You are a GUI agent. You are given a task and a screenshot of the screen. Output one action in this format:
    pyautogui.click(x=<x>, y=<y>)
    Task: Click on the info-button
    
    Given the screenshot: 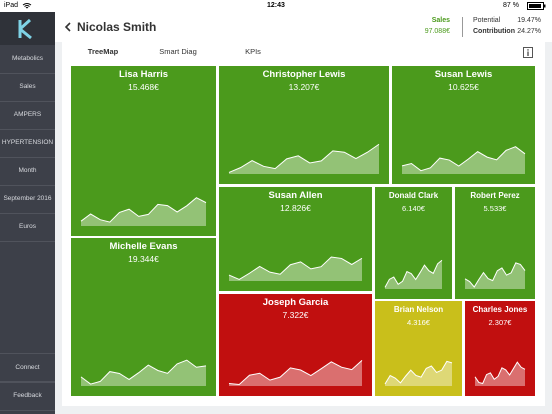 What is the action you would take?
    pyautogui.click(x=528, y=52)
    